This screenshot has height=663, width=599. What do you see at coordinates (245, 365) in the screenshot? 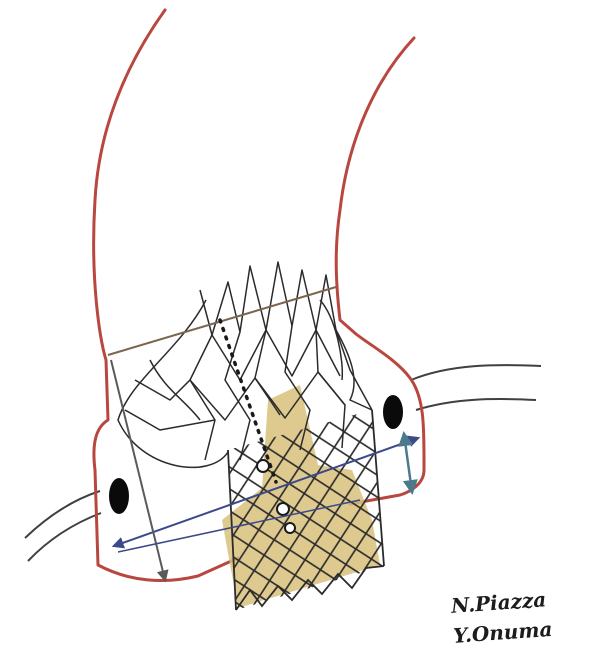
I see `upper-valve-frame` at bounding box center [245, 365].